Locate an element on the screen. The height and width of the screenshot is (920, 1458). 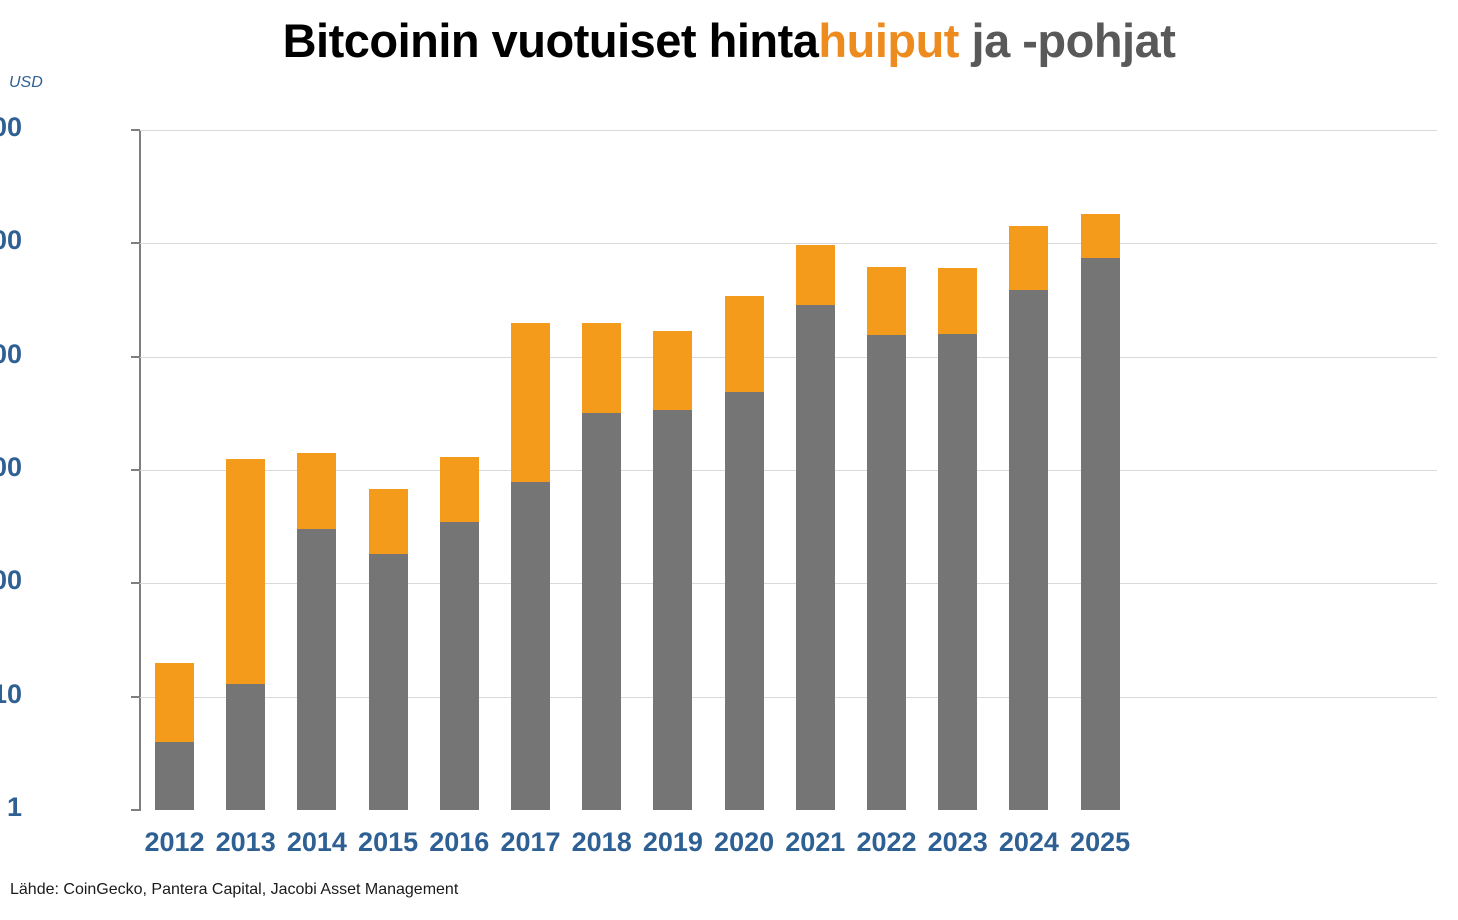
title-segment-black: Bitcoinin vuotuiset hinta is located at coordinates (550, 40).